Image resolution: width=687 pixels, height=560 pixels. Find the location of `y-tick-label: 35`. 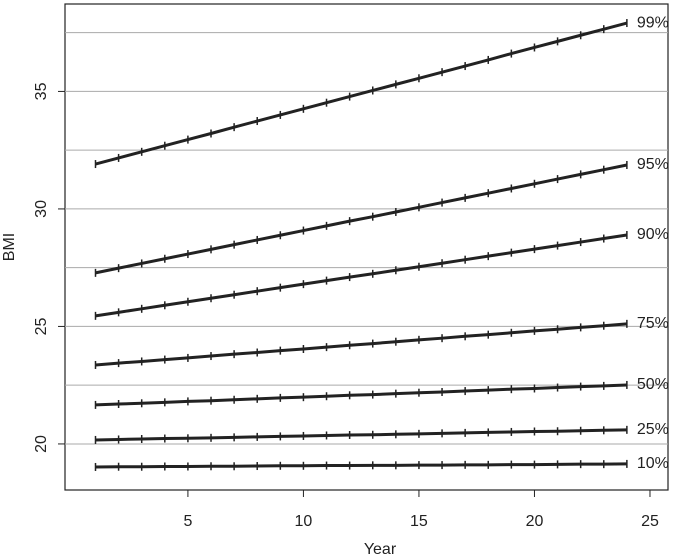

y-tick-label: 35 is located at coordinates (41, 91).